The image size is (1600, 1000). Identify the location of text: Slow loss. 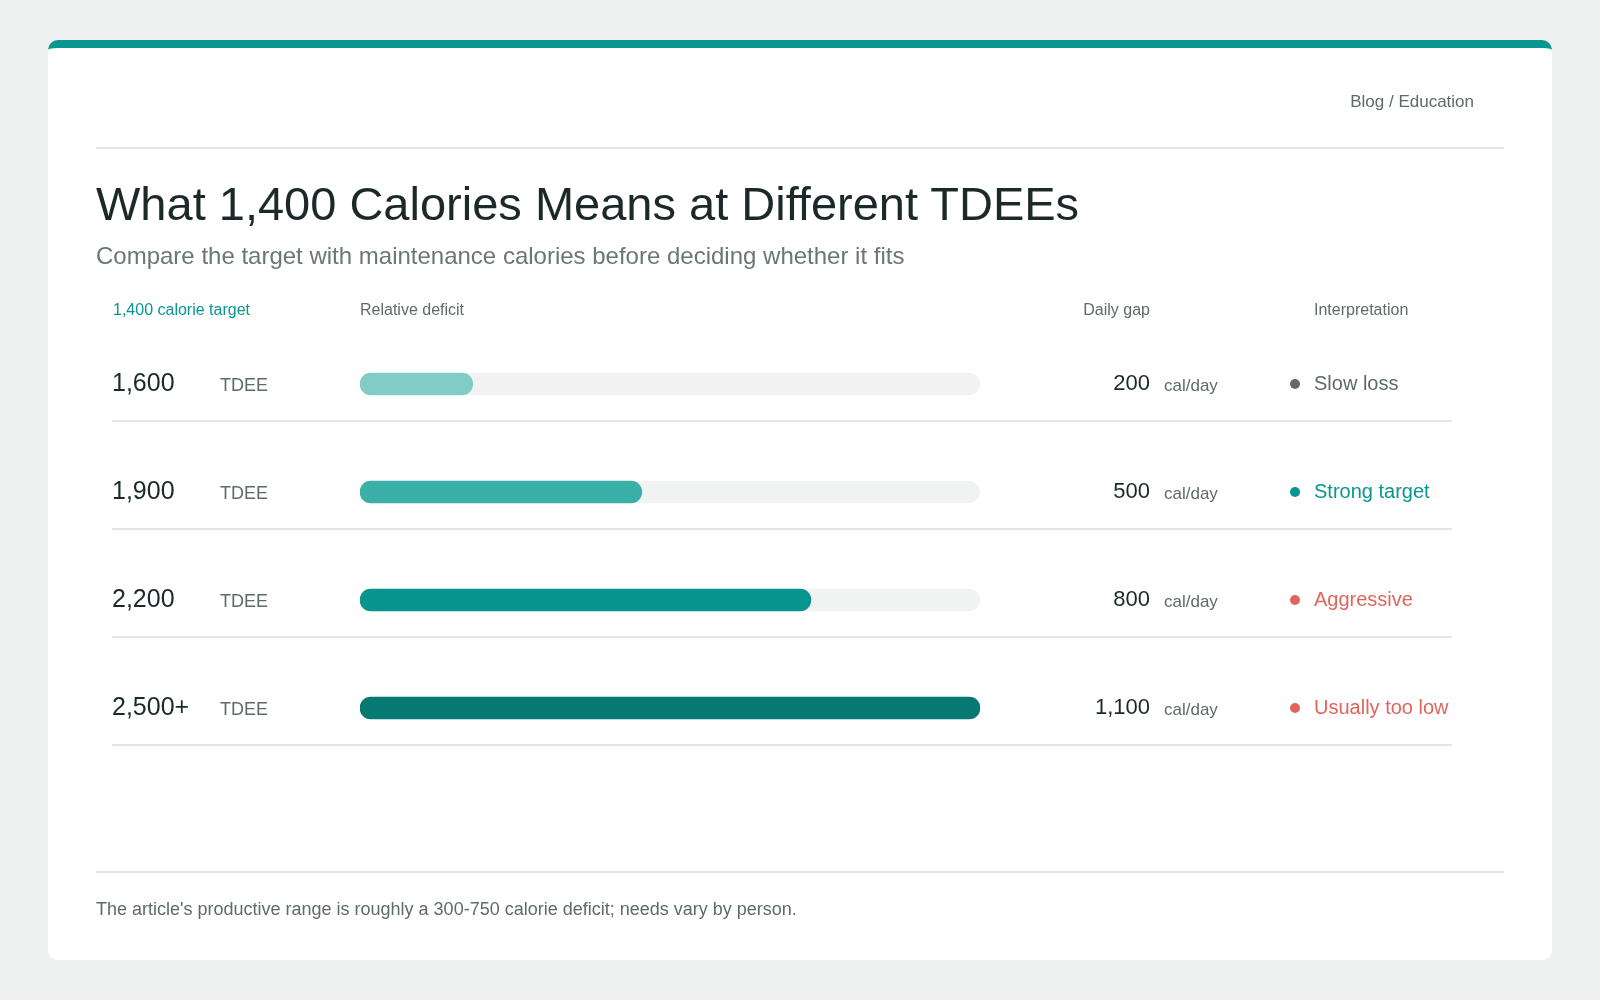
(1356, 383).